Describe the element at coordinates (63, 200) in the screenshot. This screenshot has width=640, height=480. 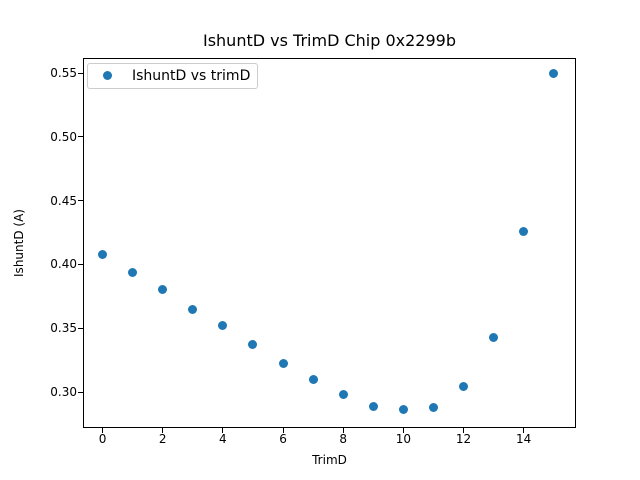
I see `y-tick-label: 0.45` at that location.